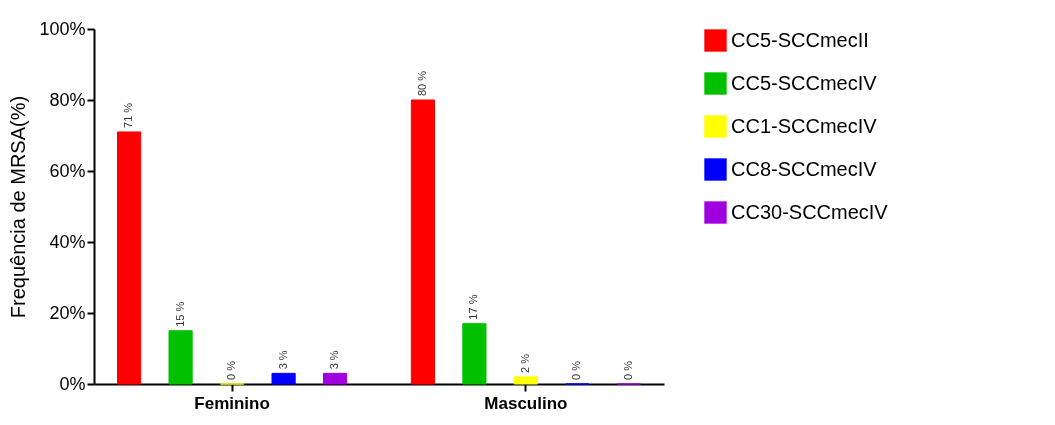 The width and height of the screenshot is (1055, 425). What do you see at coordinates (810, 211) in the screenshot?
I see `legend-label: CC30-SCCmecIV` at bounding box center [810, 211].